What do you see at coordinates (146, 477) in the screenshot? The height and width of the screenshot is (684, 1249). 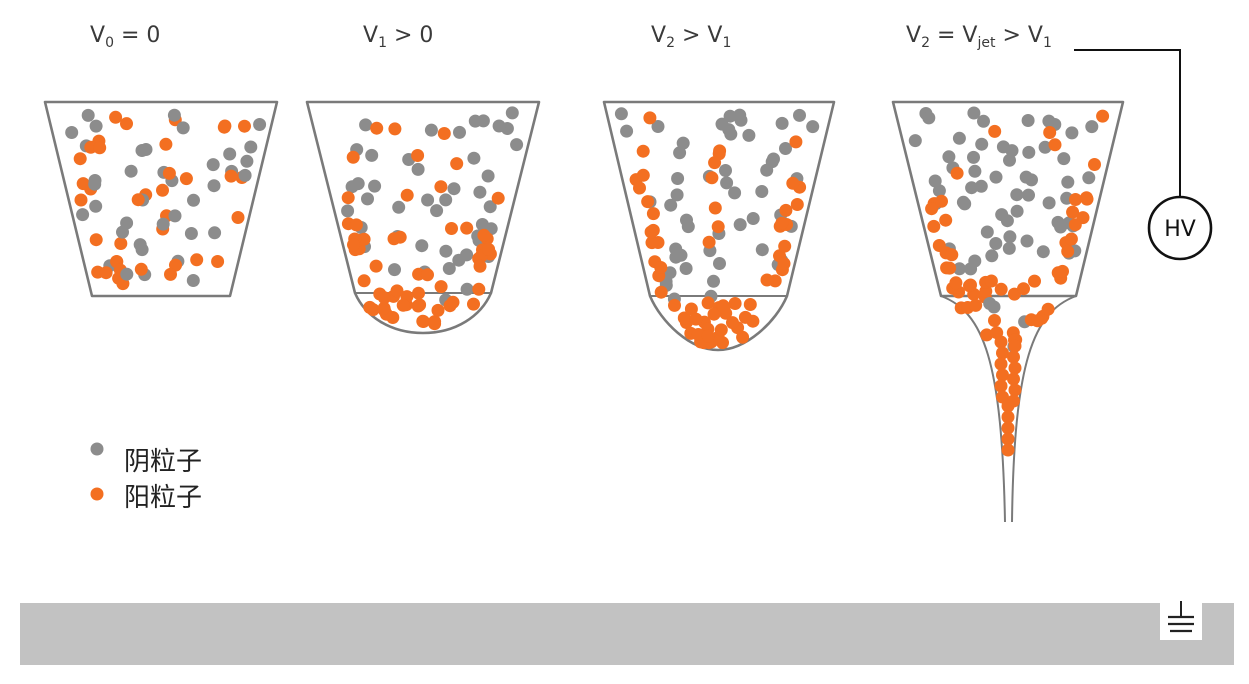 I see `legend: 阴粒子 阳粒子` at bounding box center [146, 477].